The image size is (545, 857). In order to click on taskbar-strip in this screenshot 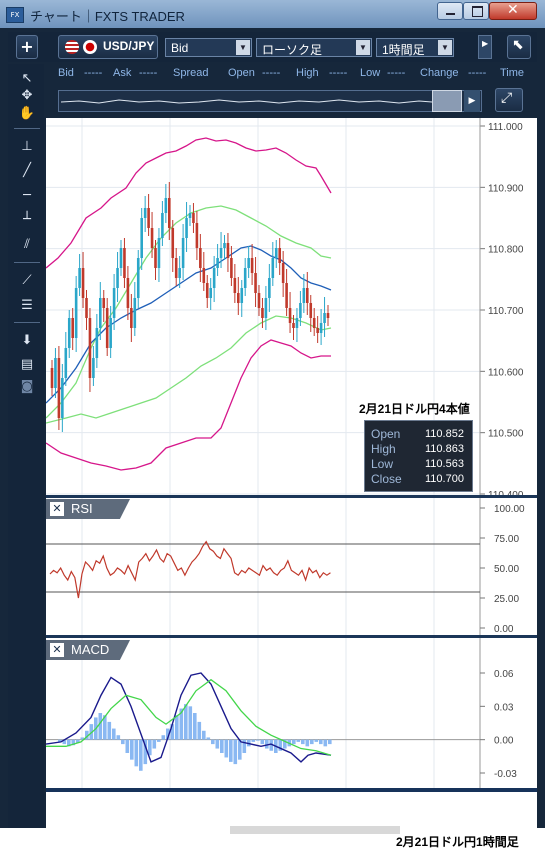, I will do `click(315, 830)`.